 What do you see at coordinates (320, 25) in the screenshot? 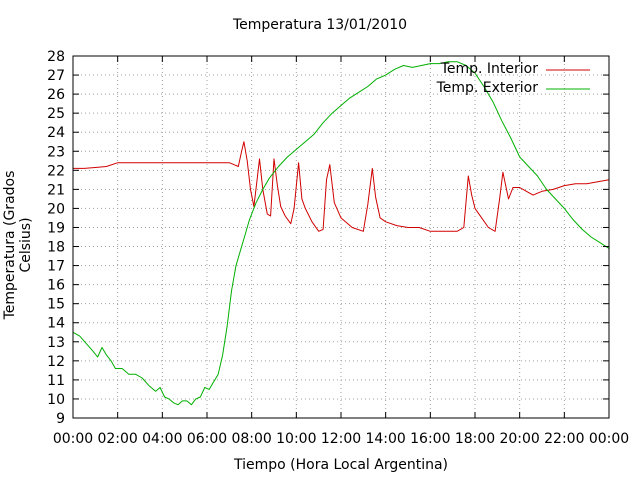
I see `chart-title: Temperatura 13/01/2010` at bounding box center [320, 25].